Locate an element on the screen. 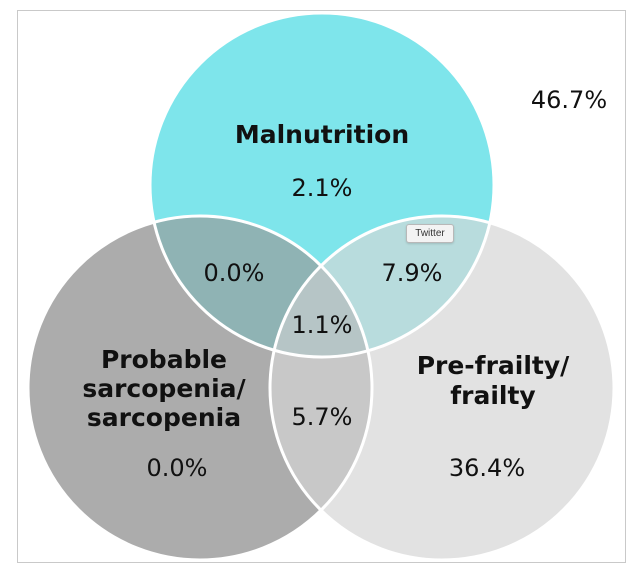 This screenshot has height=572, width=634. malnutrition-frailty-value: 7.9% is located at coordinates (412, 273).